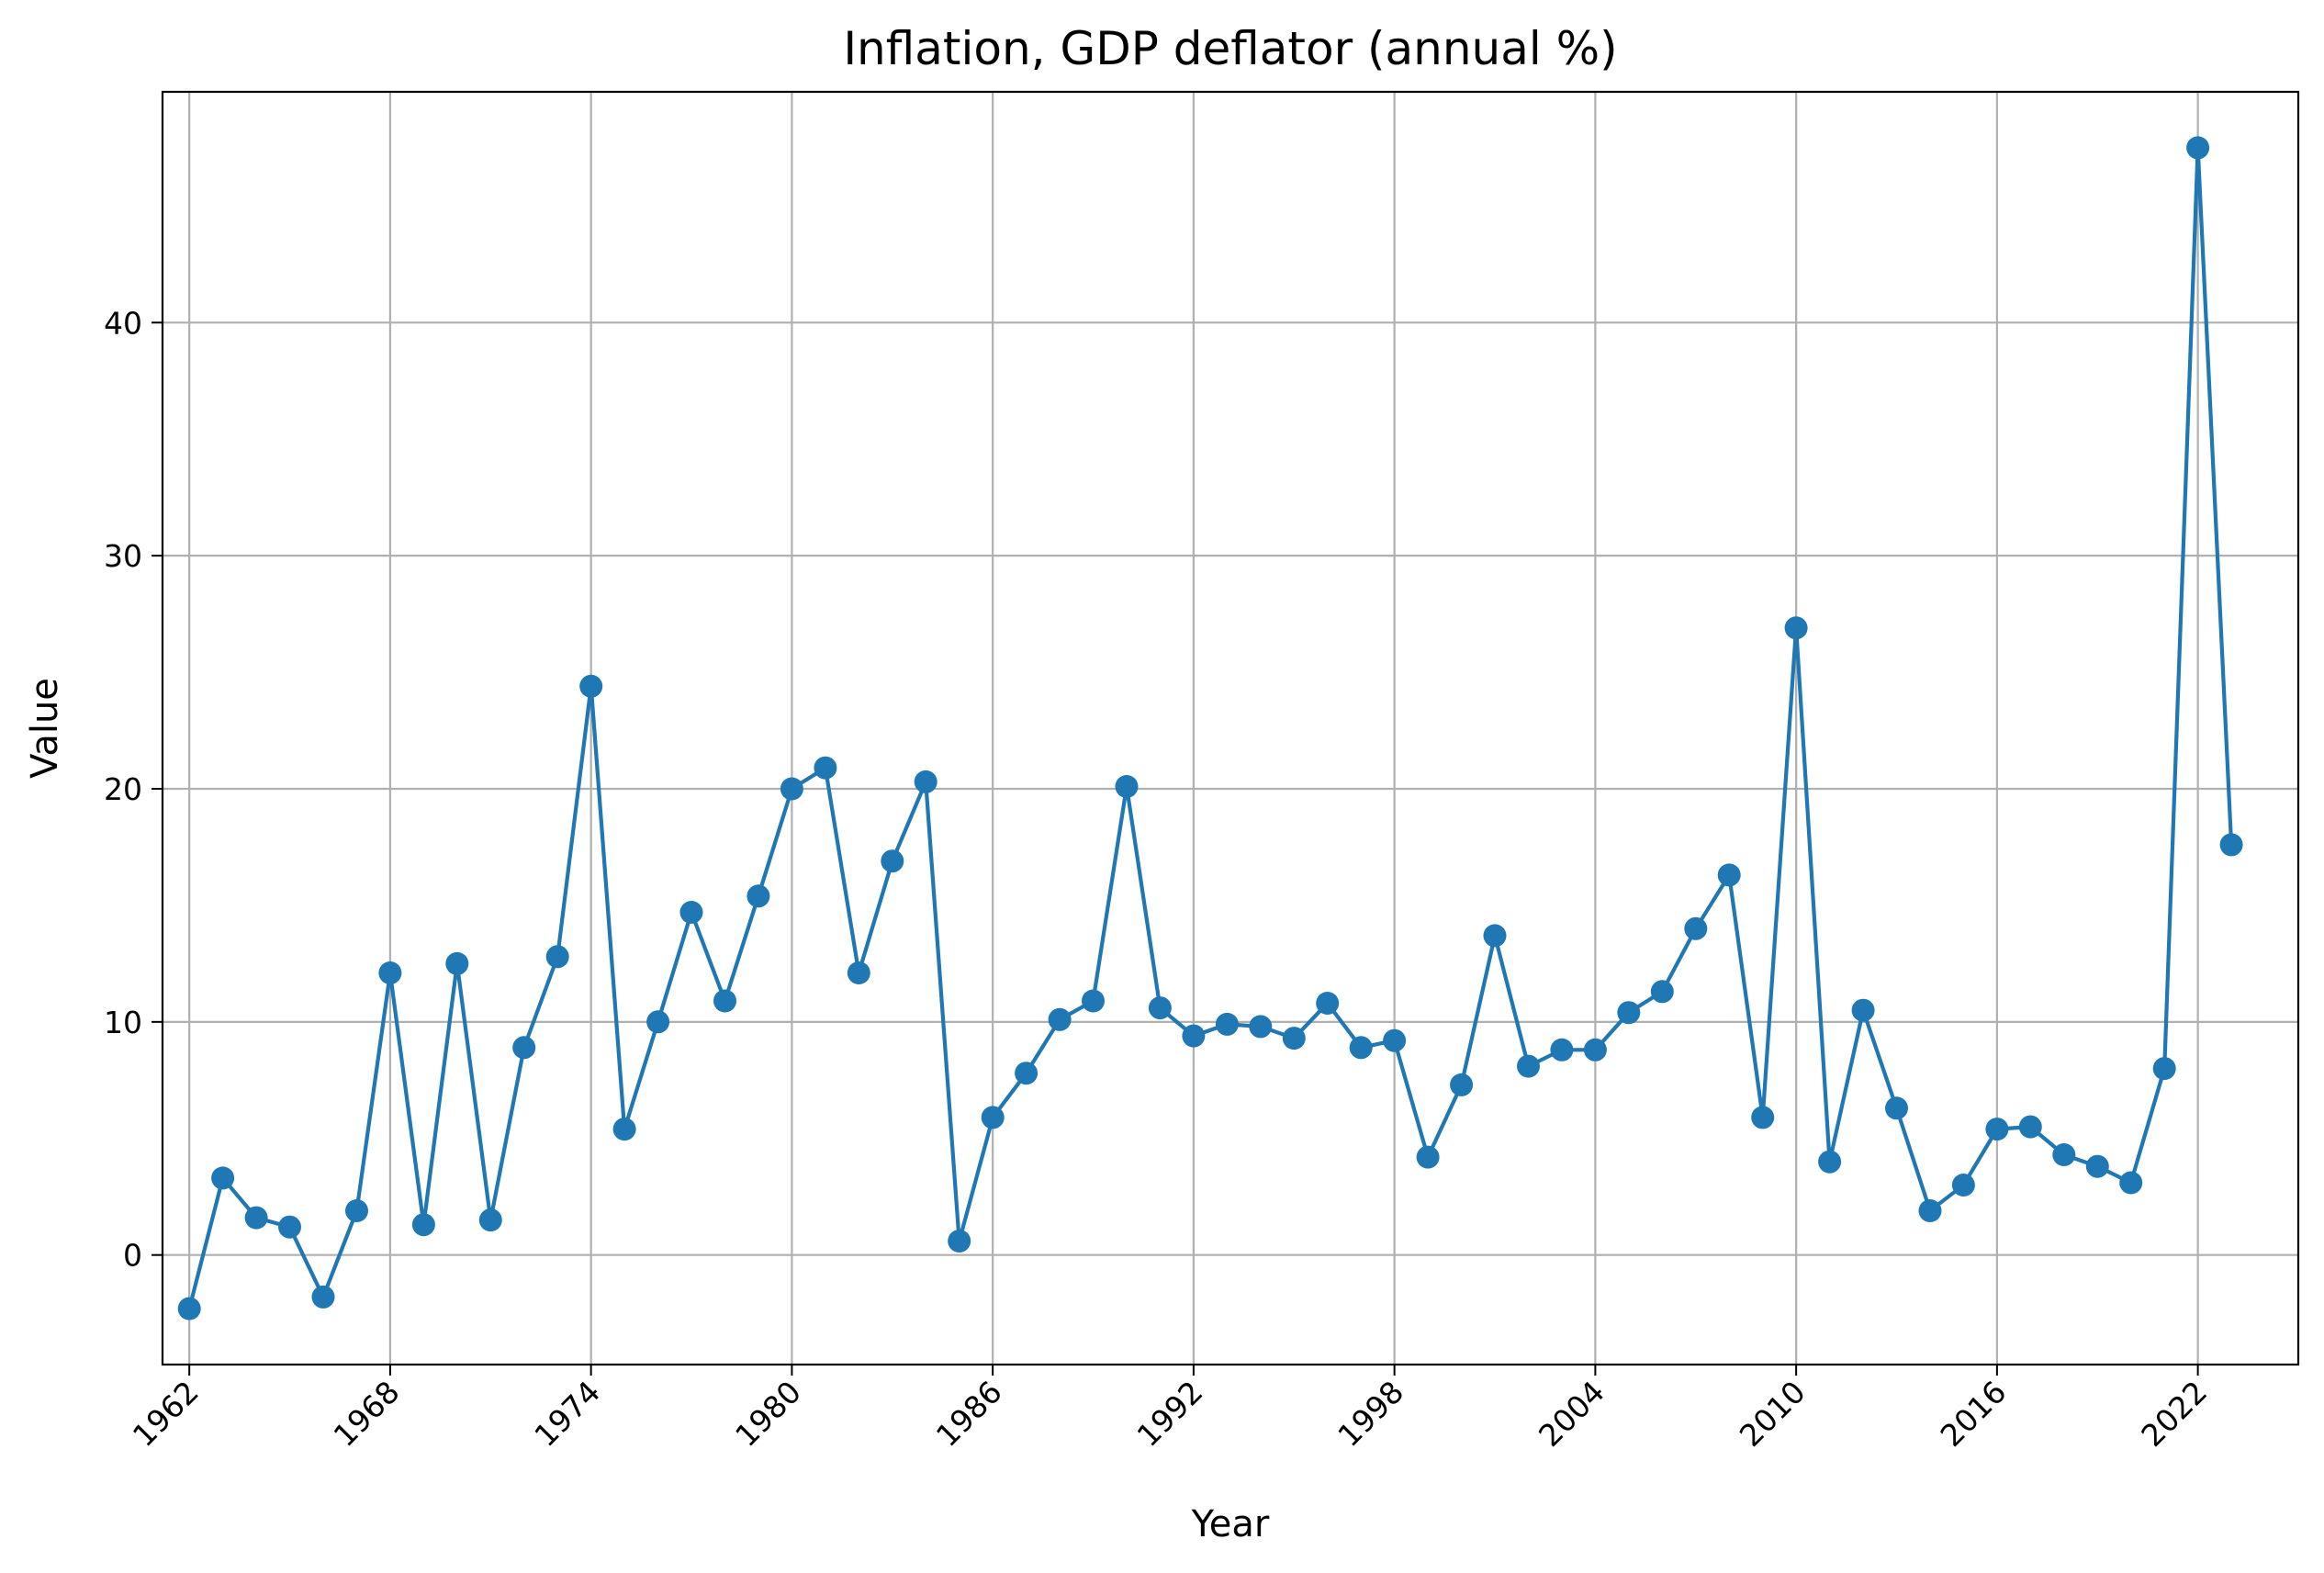 The height and width of the screenshot is (1573, 2324). What do you see at coordinates (45, 728) in the screenshot?
I see `y-axis-label: Value` at bounding box center [45, 728].